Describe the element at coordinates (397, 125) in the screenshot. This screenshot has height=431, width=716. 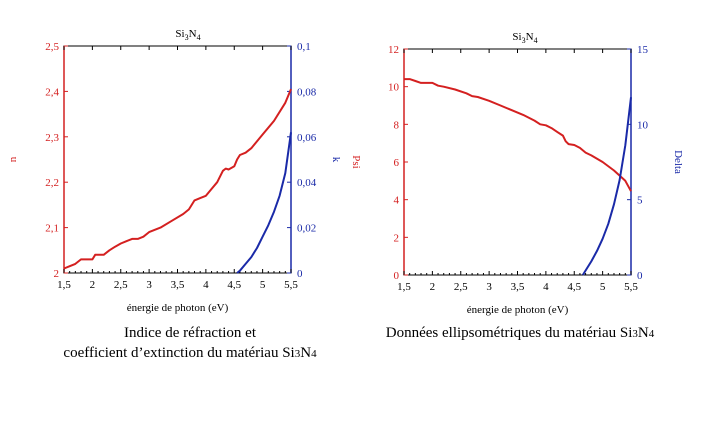
I see `left-y-tick-label: 8` at that location.